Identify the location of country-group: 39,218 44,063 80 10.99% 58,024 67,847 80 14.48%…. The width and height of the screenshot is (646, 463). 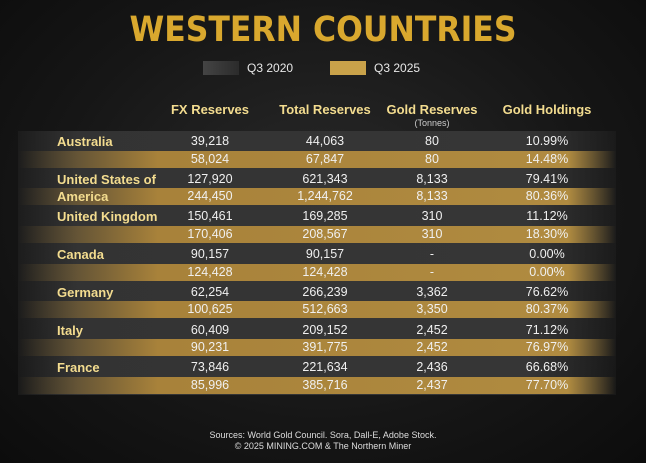
(317, 150).